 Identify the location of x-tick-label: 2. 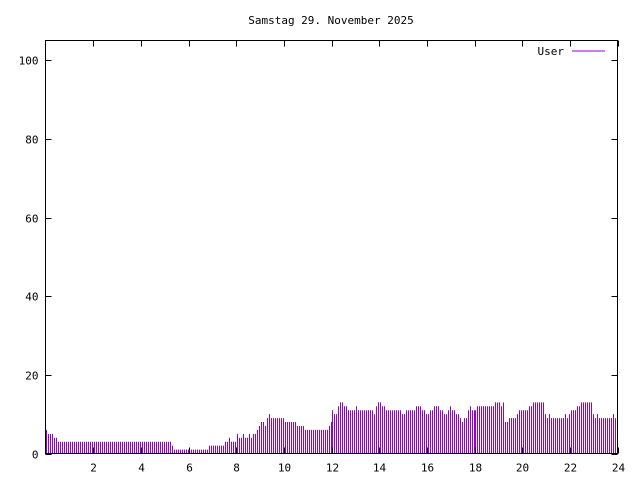
(93, 468).